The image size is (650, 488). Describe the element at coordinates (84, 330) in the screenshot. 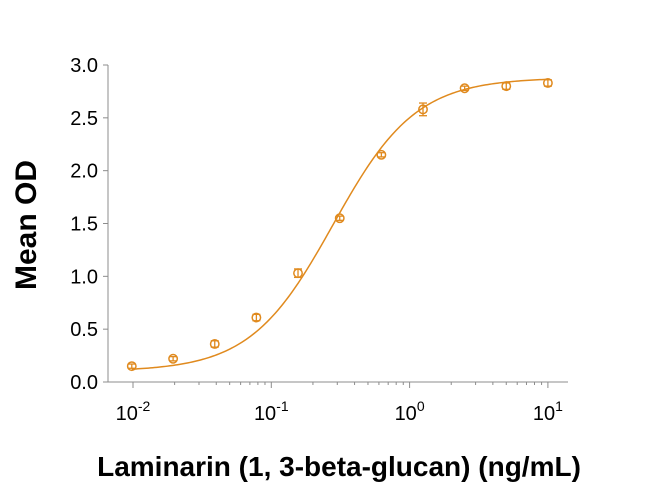

I see `y-tick-label: 0.5` at that location.